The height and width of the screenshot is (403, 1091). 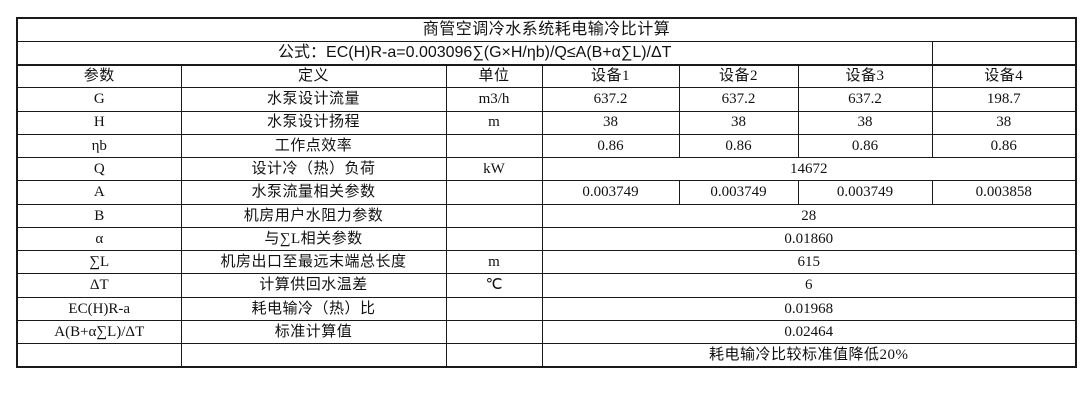 I want to click on merged-value-cell: 28, so click(x=809, y=215).